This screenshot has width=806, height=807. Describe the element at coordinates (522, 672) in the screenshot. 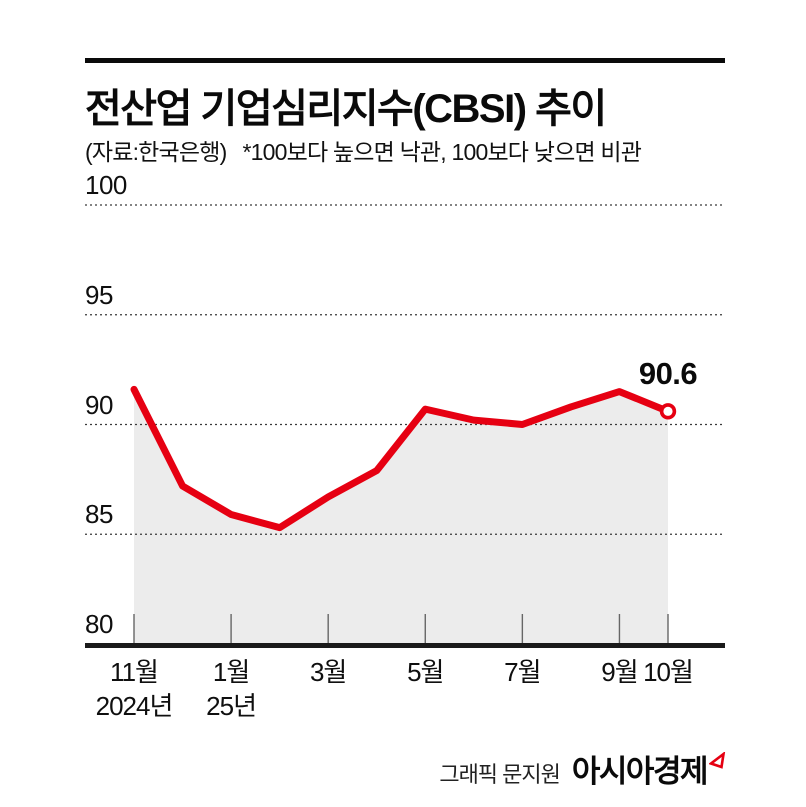

I see `x-axis-label: 7월` at that location.